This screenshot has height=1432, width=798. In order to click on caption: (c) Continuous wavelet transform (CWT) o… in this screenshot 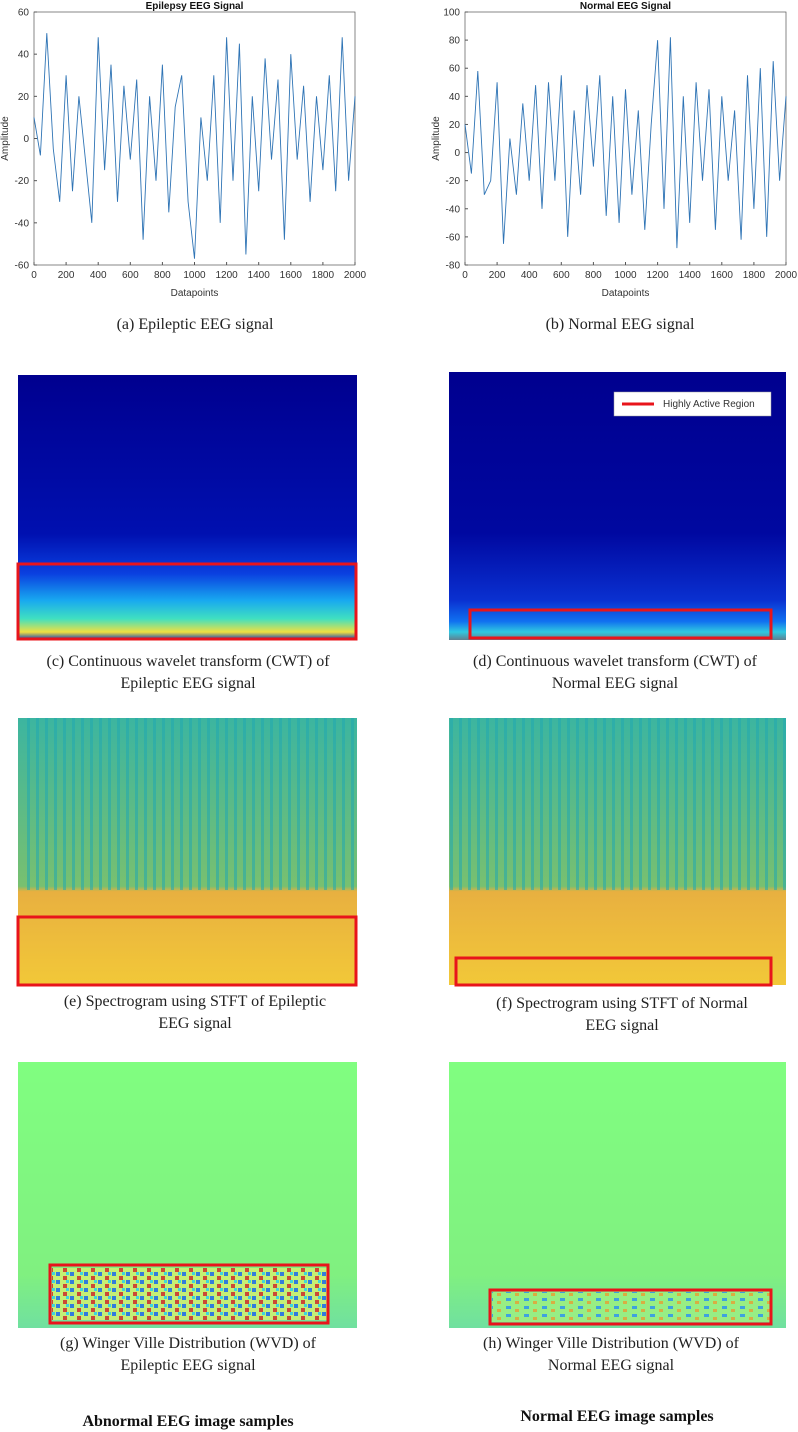, I will do `click(188, 661)`.